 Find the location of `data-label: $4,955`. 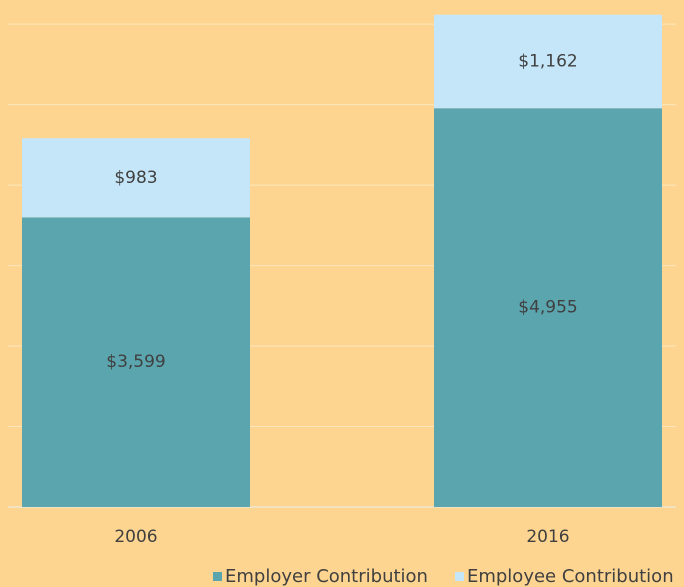

data-label: $4,955 is located at coordinates (547, 308).